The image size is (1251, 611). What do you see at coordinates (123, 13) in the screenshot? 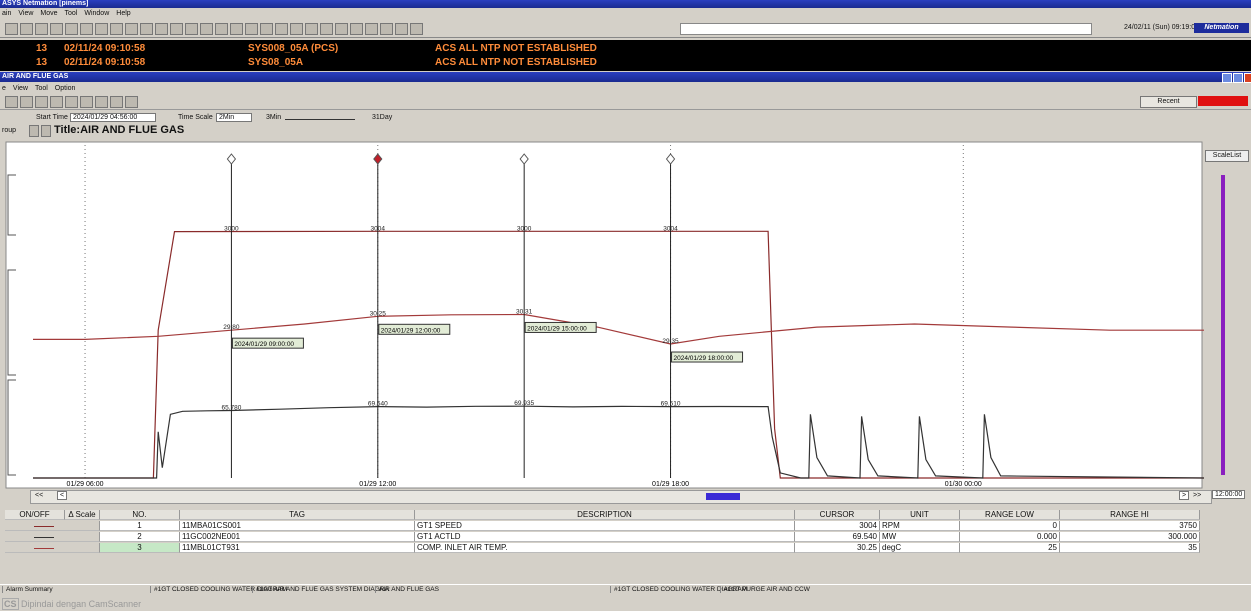
I see `menu-item: Help` at bounding box center [123, 13].